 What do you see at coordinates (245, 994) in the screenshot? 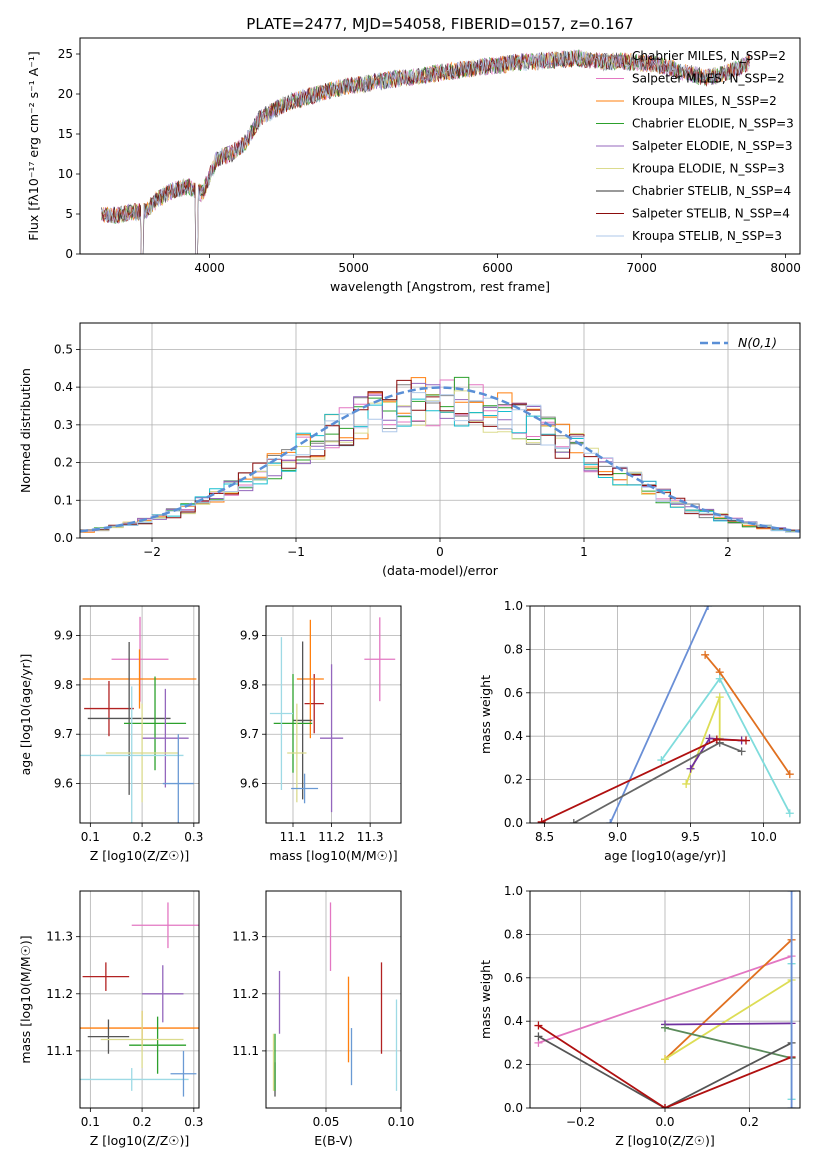
I see `mass-vs-ebv-ytick-label: 11.2` at bounding box center [245, 994].